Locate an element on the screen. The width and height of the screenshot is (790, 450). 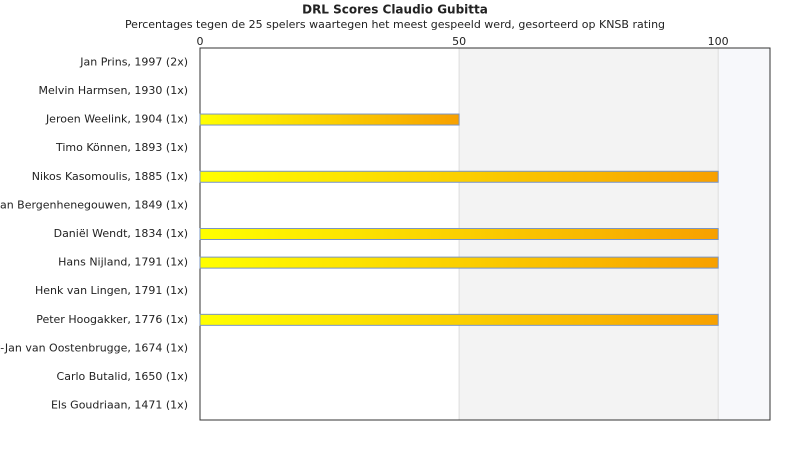
y-tick-label: Daniël Wendt, 1834 (1x) is located at coordinates (121, 233).